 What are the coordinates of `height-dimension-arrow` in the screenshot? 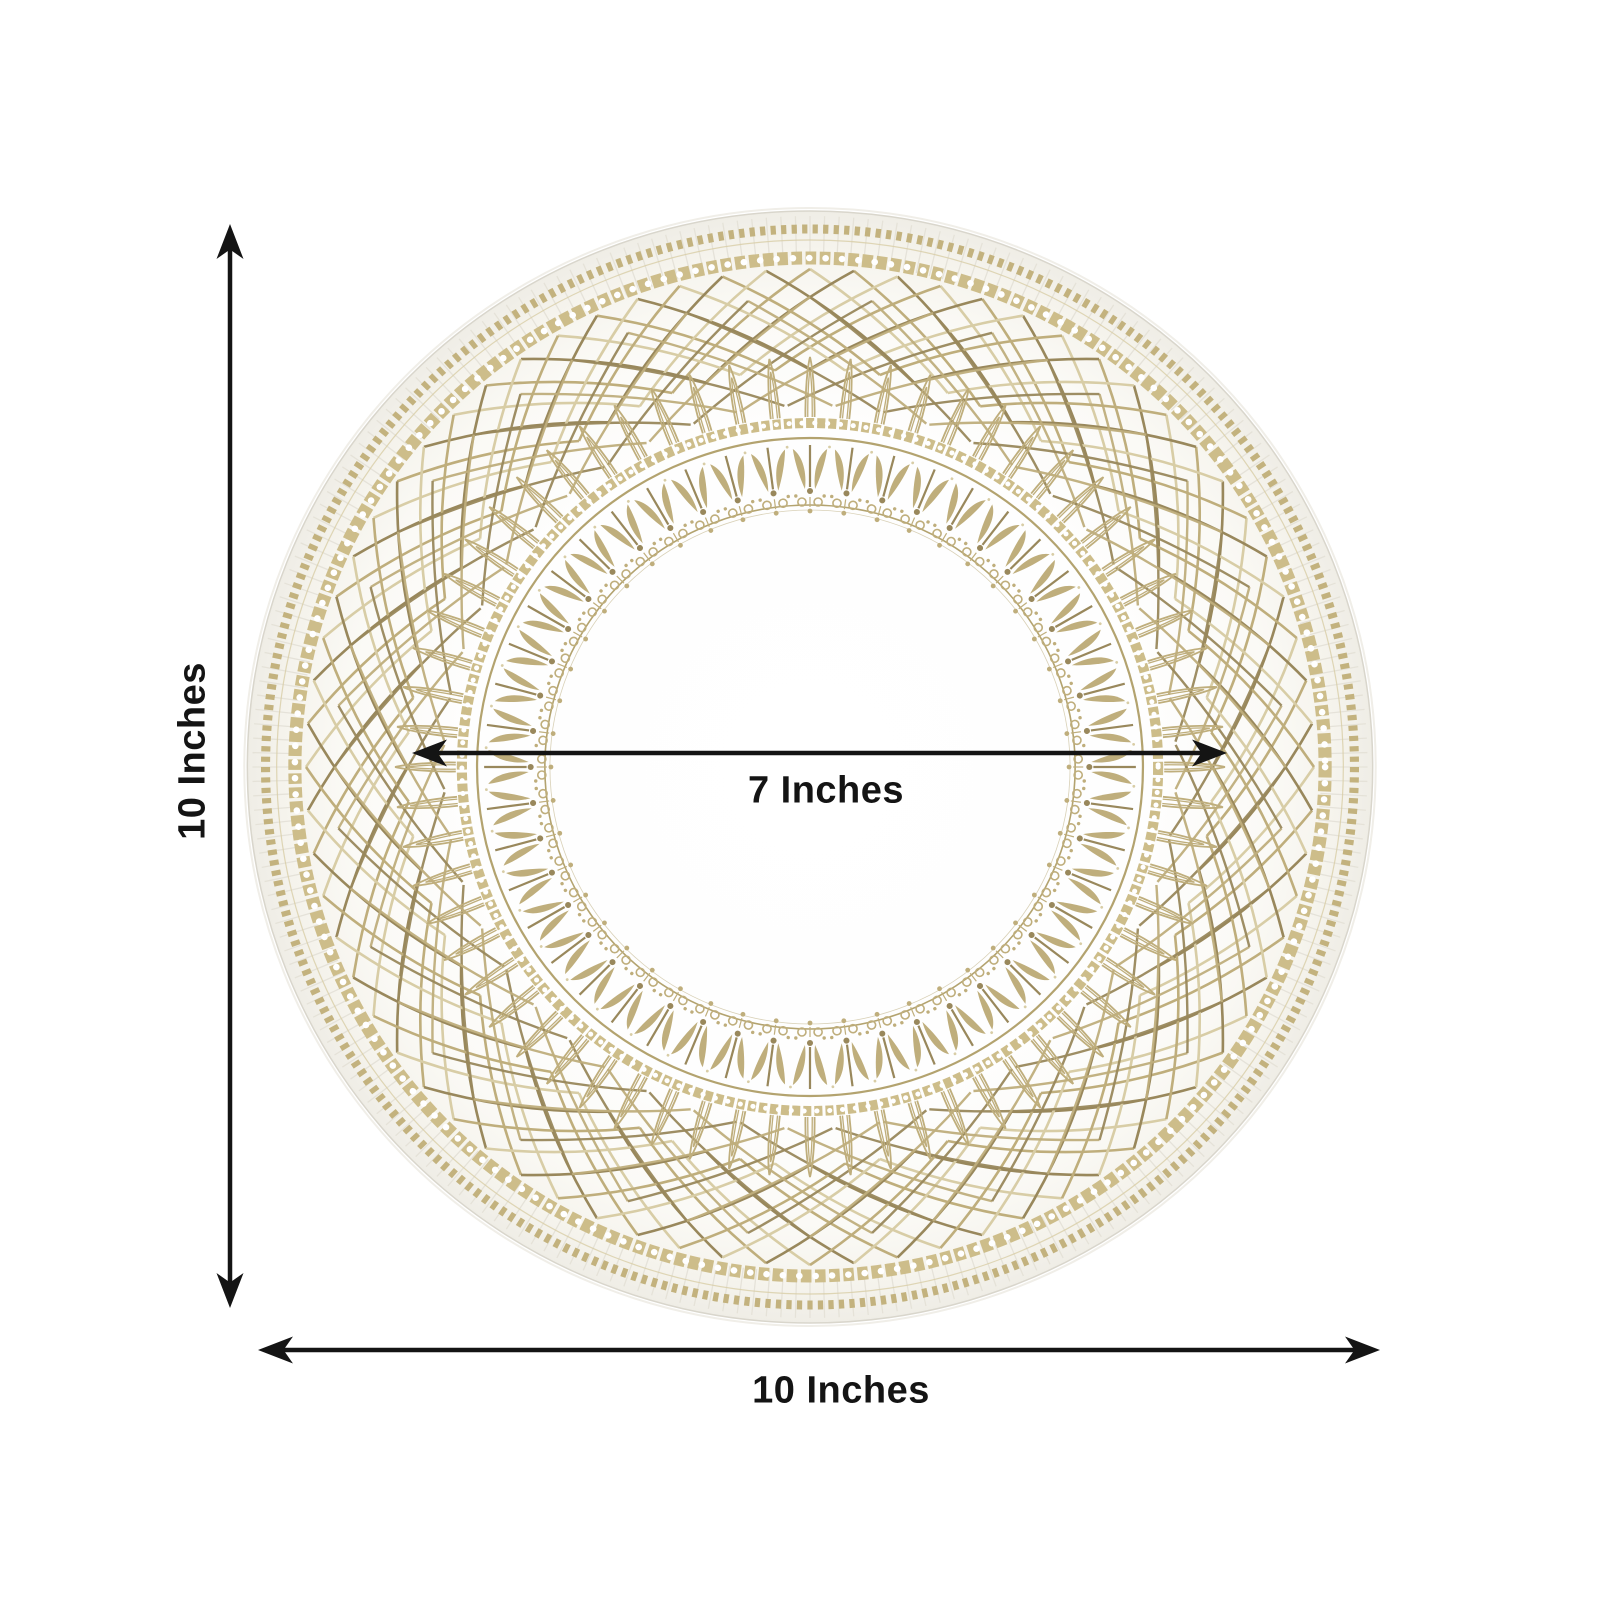 It's located at (230, 766).